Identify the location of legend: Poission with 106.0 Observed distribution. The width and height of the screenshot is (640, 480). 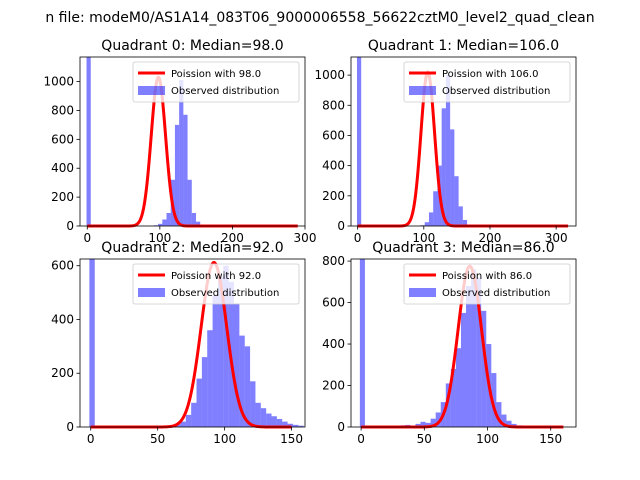
(487, 82).